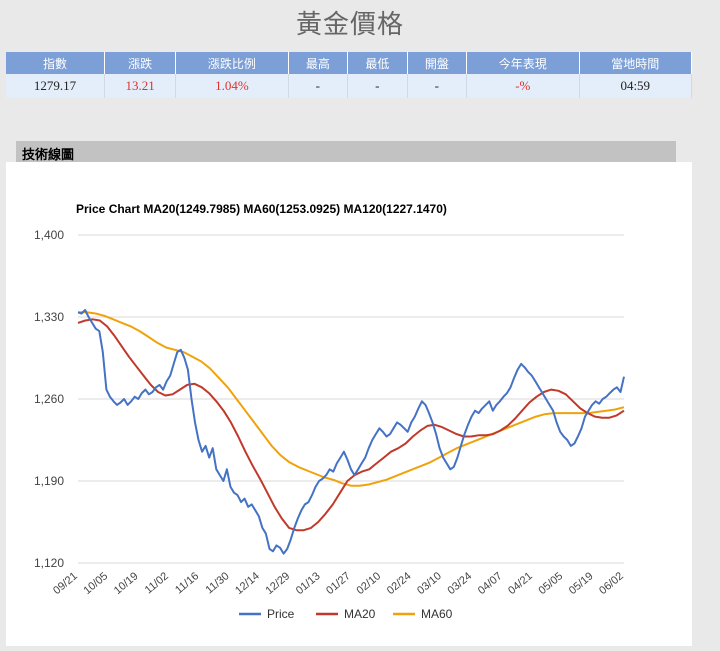  Describe the element at coordinates (140, 86) in the screenshot. I see `value-change: 13.21` at that location.